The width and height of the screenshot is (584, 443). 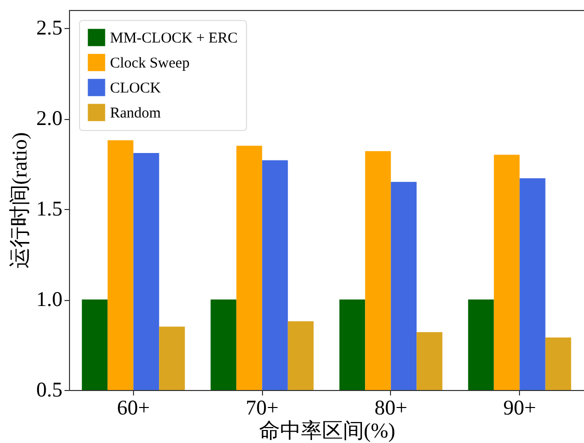 What do you see at coordinates (174, 38) in the screenshot?
I see `legend-label: MM-CLOCK + ERC` at bounding box center [174, 38].